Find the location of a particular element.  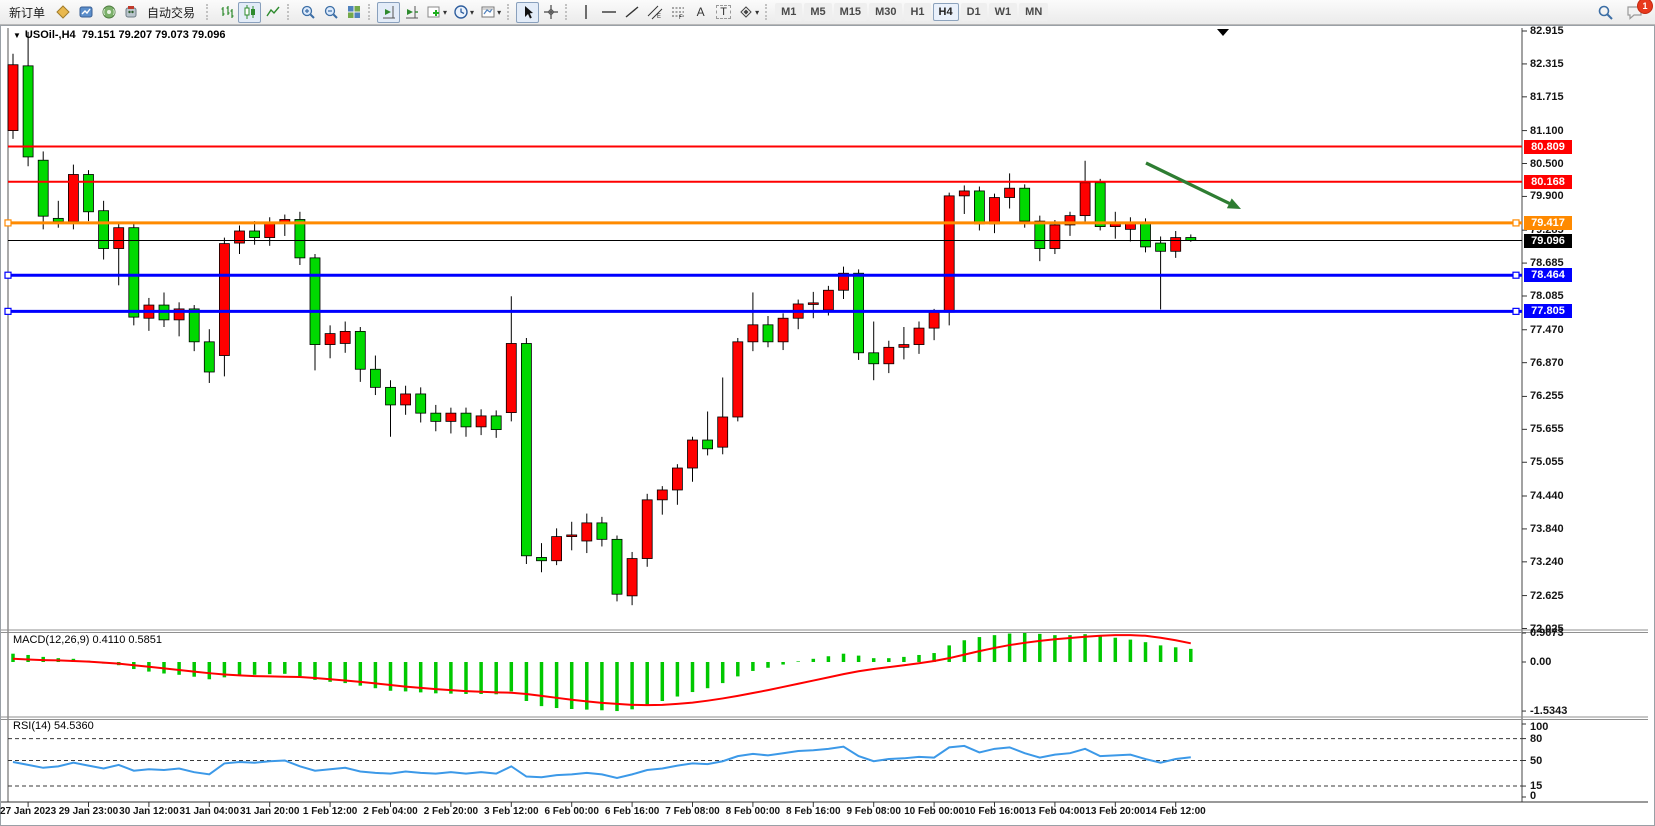

navigator-button is located at coordinates (108, 12).